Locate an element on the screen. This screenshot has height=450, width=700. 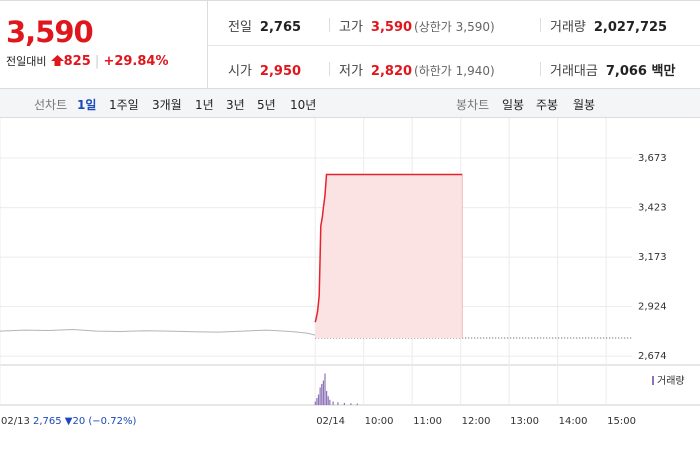
period-tab: 1일 is located at coordinates (87, 105).